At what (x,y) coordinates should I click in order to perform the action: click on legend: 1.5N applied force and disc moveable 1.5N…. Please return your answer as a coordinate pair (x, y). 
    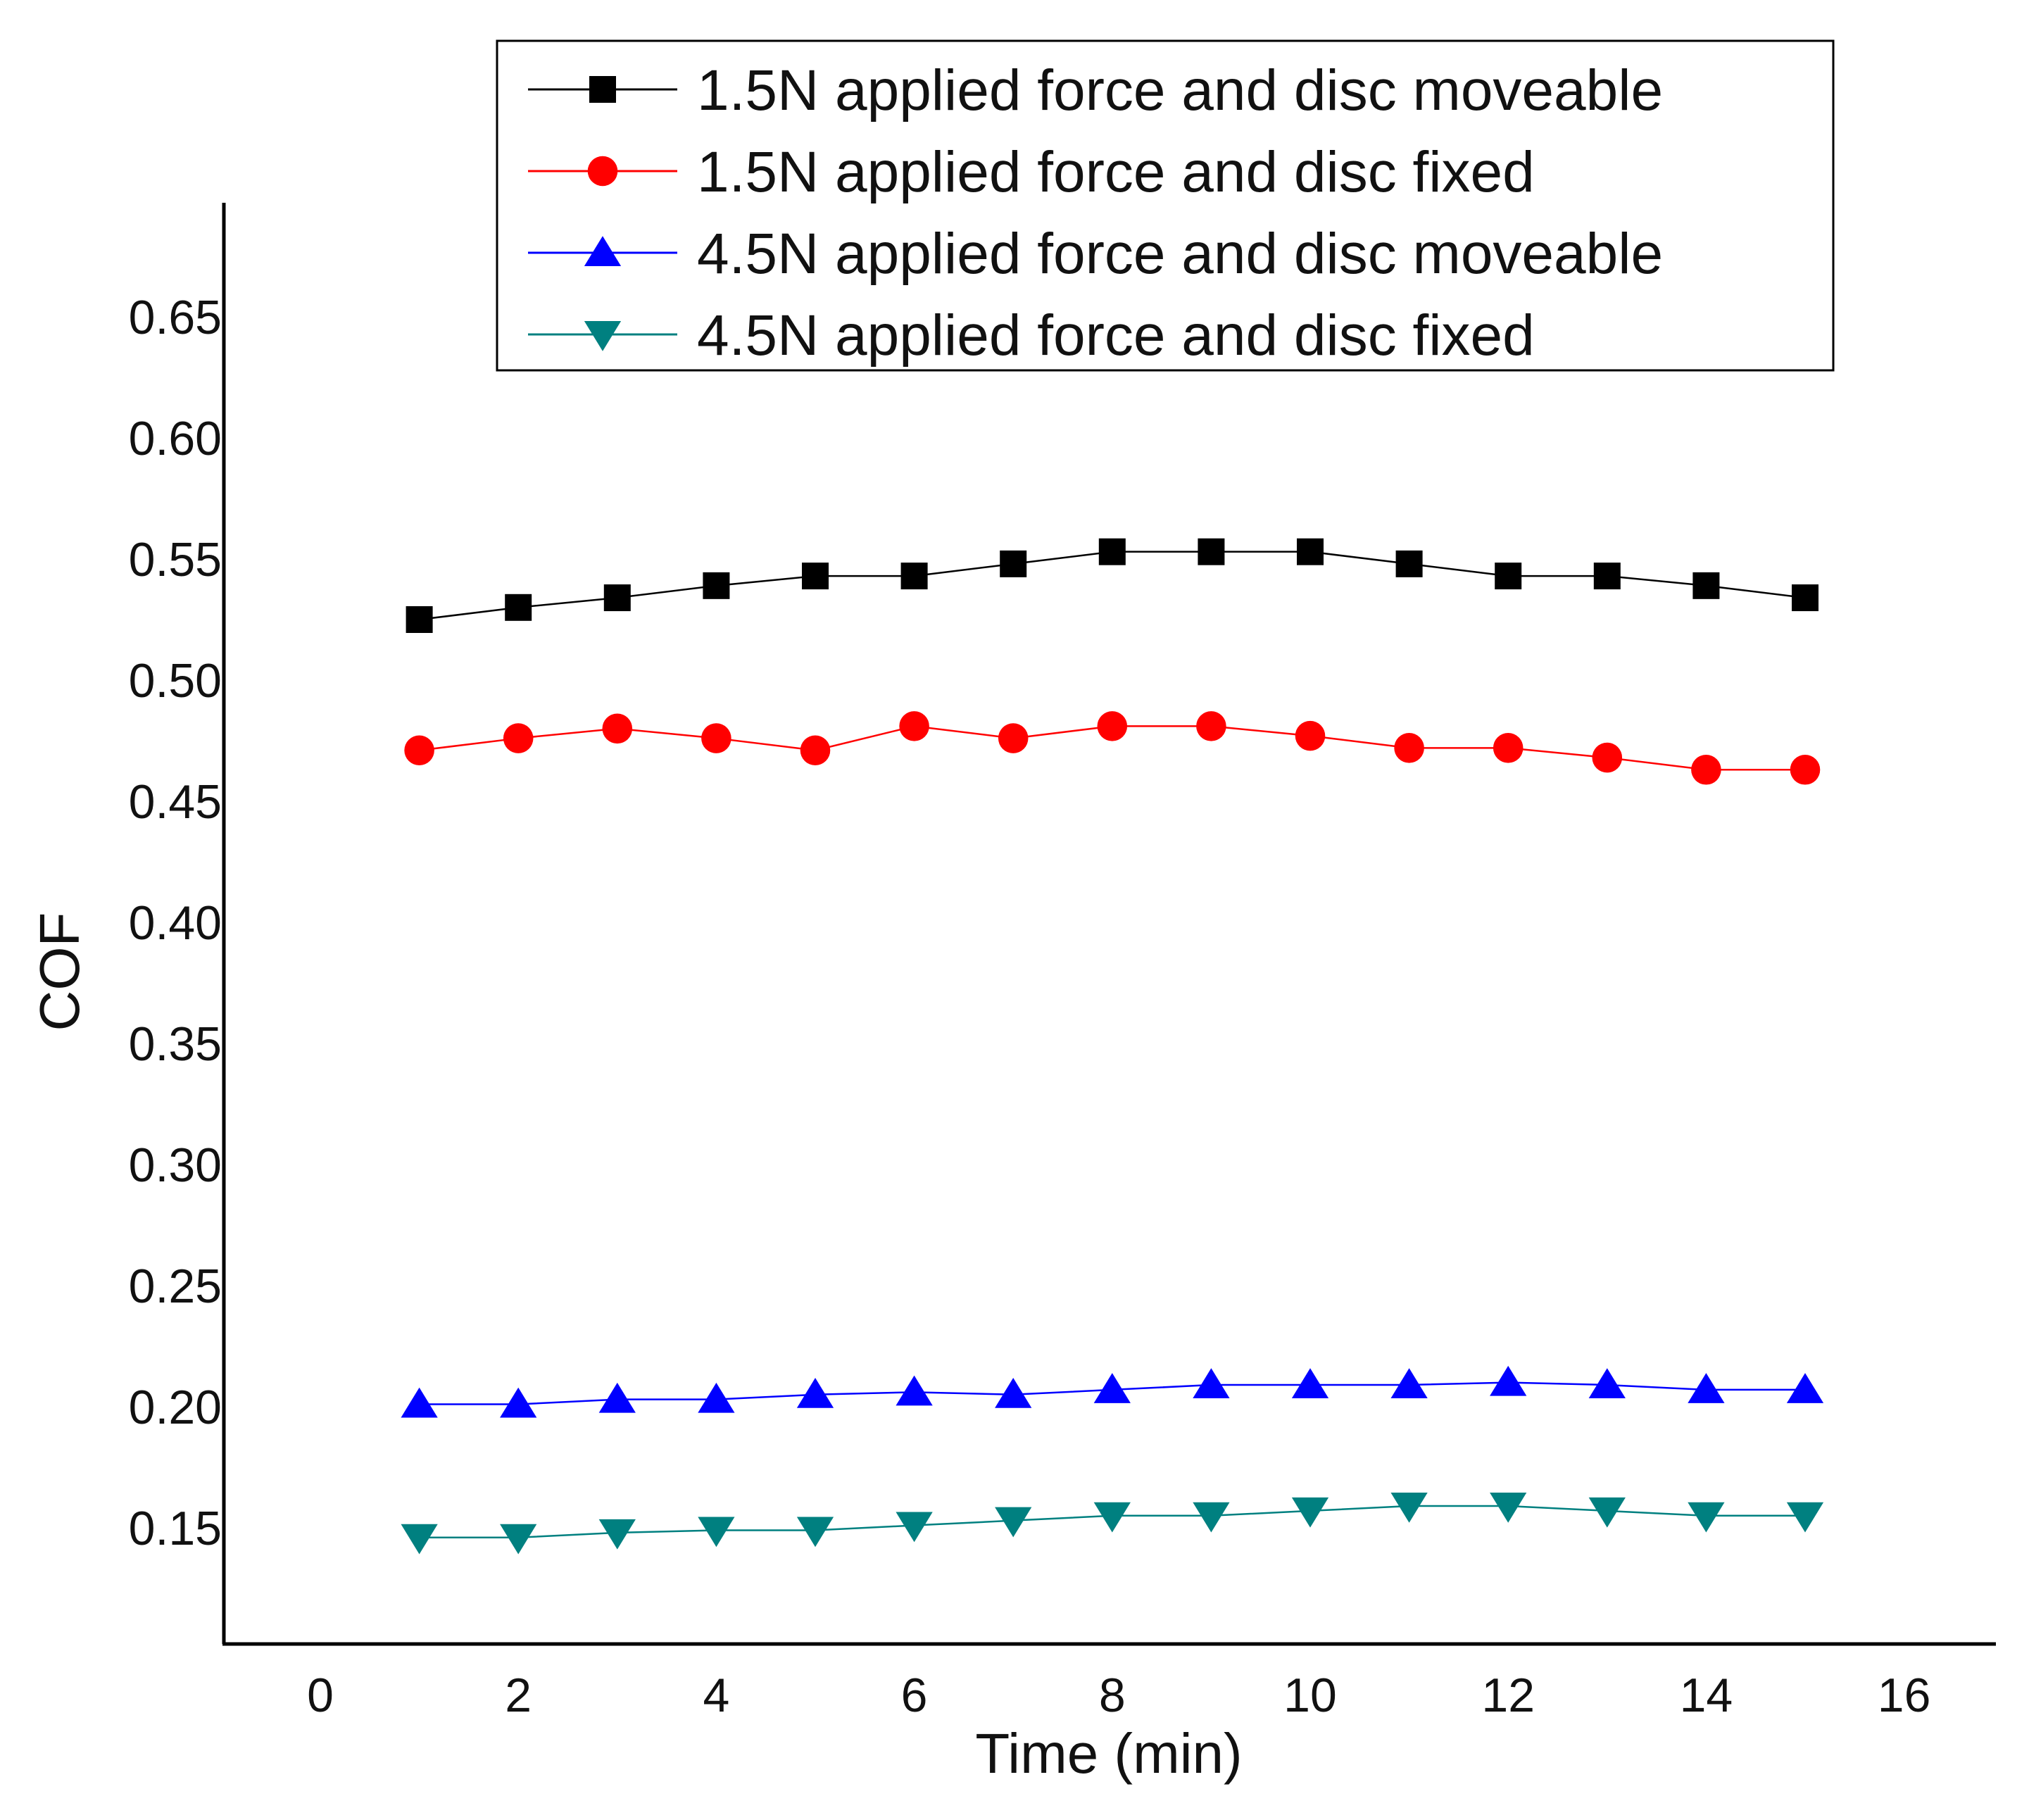
    Looking at the image, I should click on (1165, 205).